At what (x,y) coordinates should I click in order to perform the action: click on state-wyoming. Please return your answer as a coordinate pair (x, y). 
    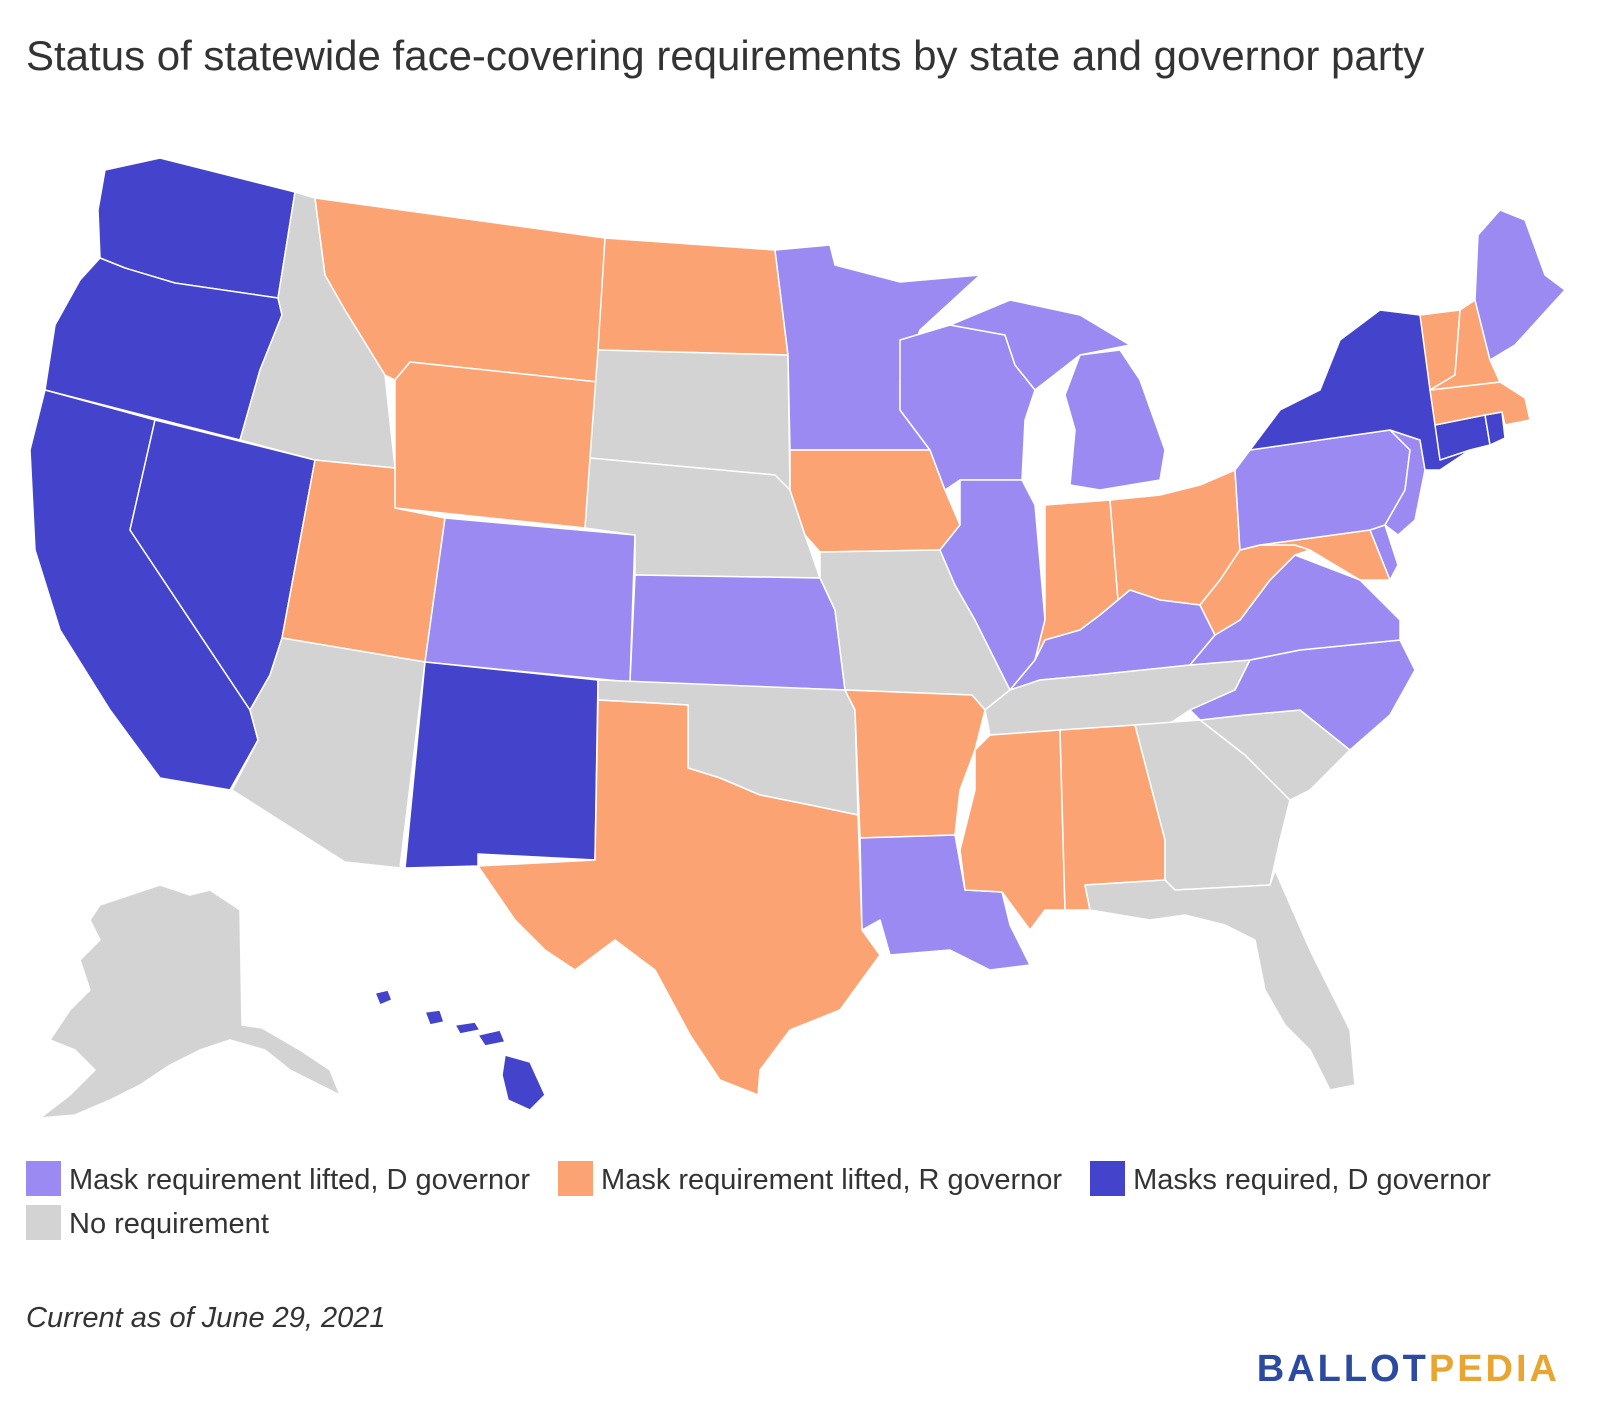
    Looking at the image, I should click on (496, 445).